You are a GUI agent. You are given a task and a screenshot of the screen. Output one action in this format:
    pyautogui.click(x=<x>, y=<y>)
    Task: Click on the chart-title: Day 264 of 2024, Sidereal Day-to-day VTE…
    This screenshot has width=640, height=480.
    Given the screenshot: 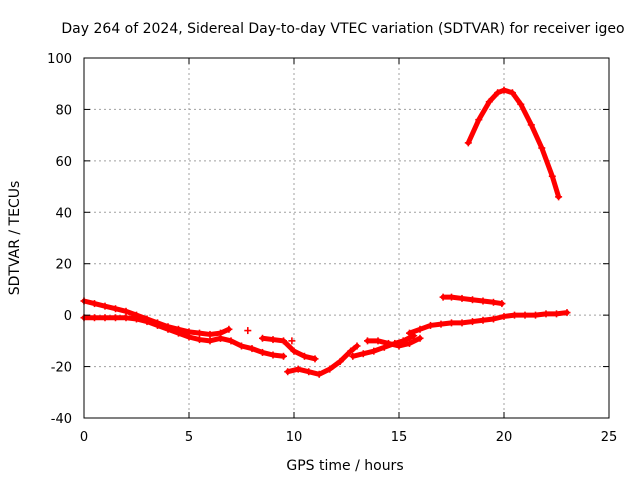 What is the action you would take?
    pyautogui.click(x=342, y=29)
    